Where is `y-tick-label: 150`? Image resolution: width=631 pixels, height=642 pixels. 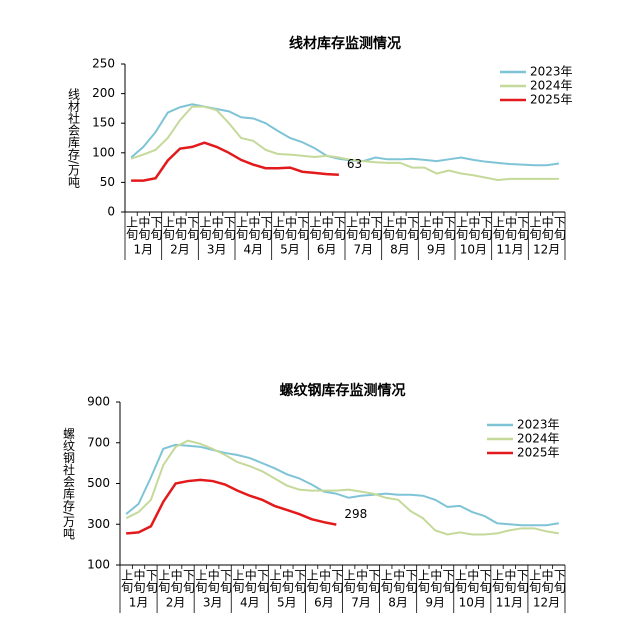 y-tick-label: 150 is located at coordinates (103, 123).